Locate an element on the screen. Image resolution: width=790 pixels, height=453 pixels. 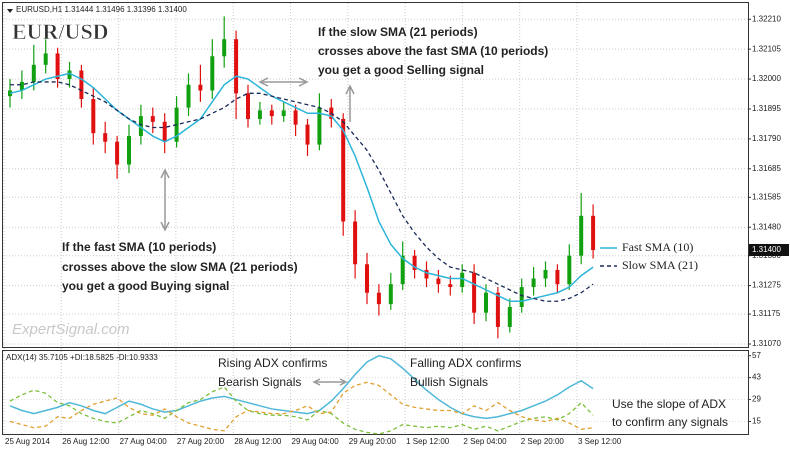
x-tick-label: 28 Aug 12:00 is located at coordinates (258, 441).